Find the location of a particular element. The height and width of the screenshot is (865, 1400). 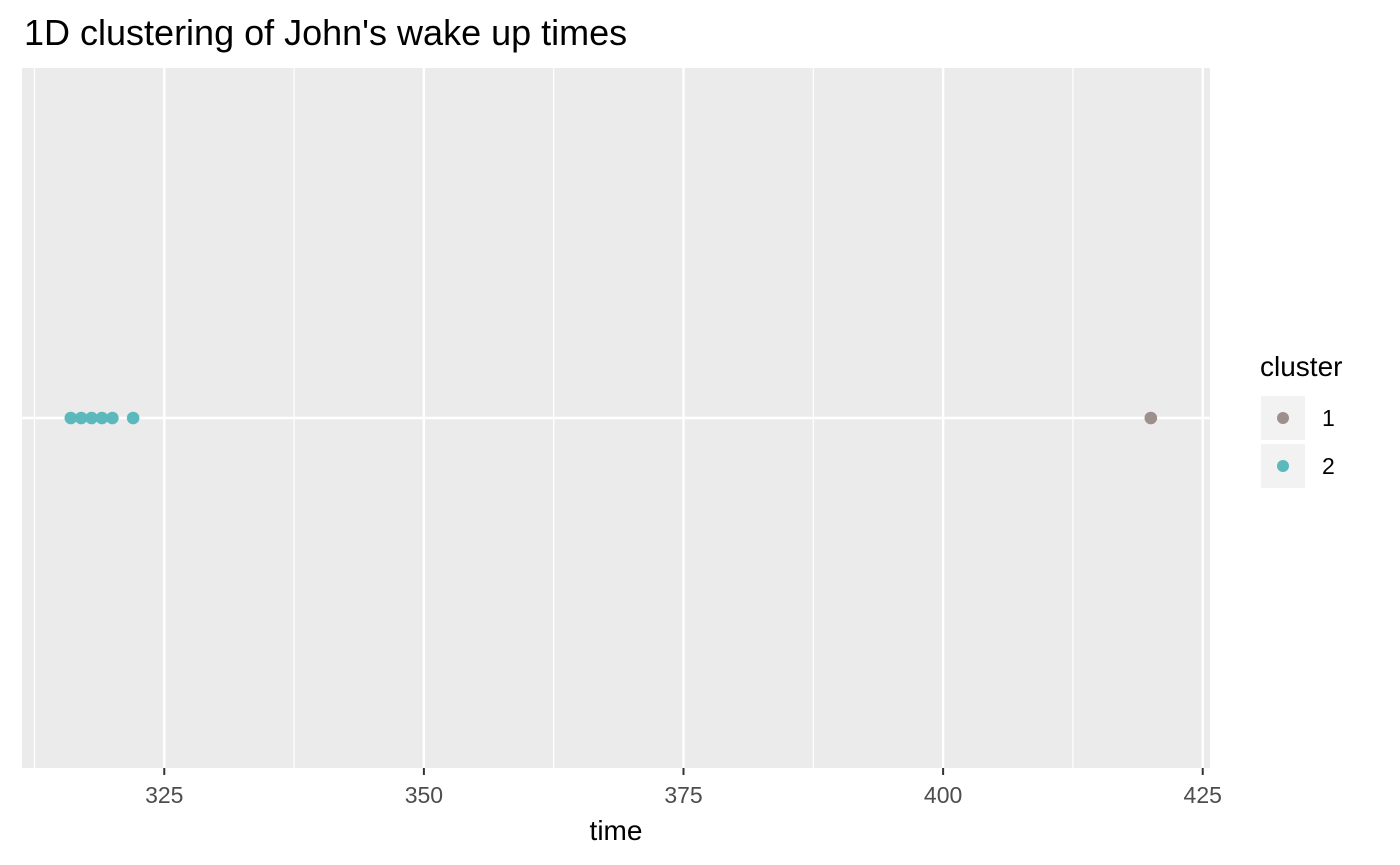

x-tick-label-2: 375 is located at coordinates (683, 795).